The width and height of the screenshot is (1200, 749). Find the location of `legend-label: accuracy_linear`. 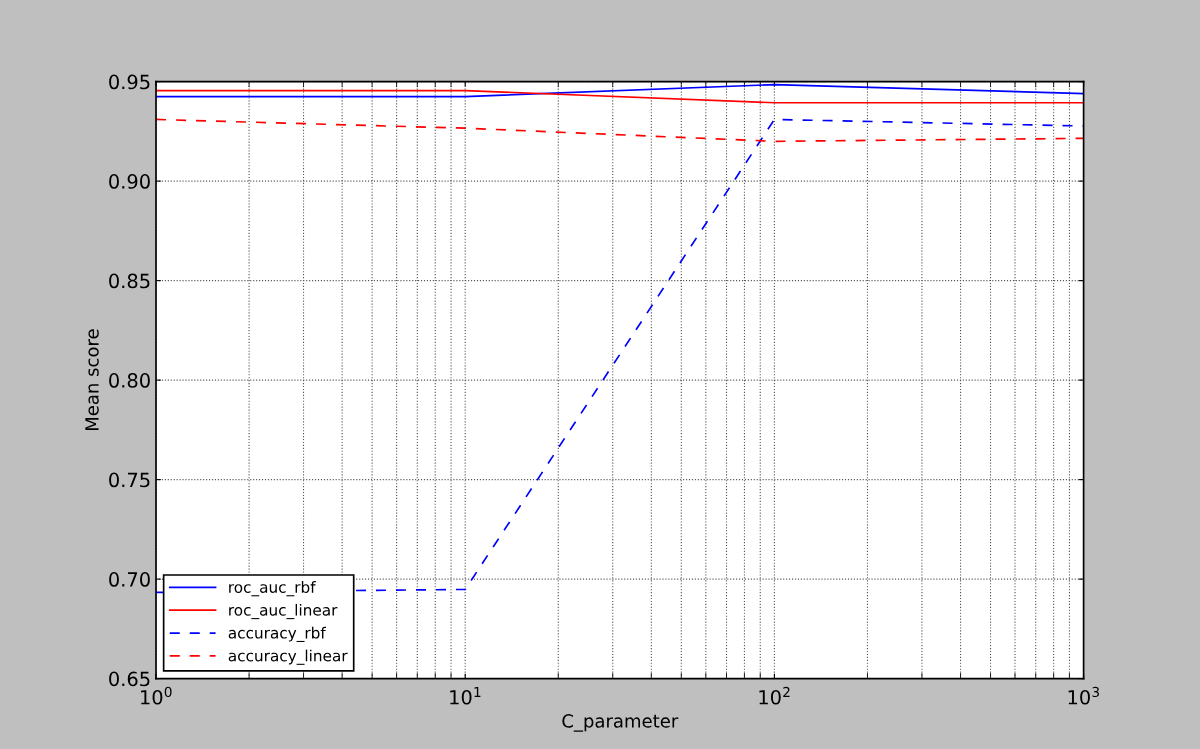

legend-label: accuracy_linear is located at coordinates (288, 657).